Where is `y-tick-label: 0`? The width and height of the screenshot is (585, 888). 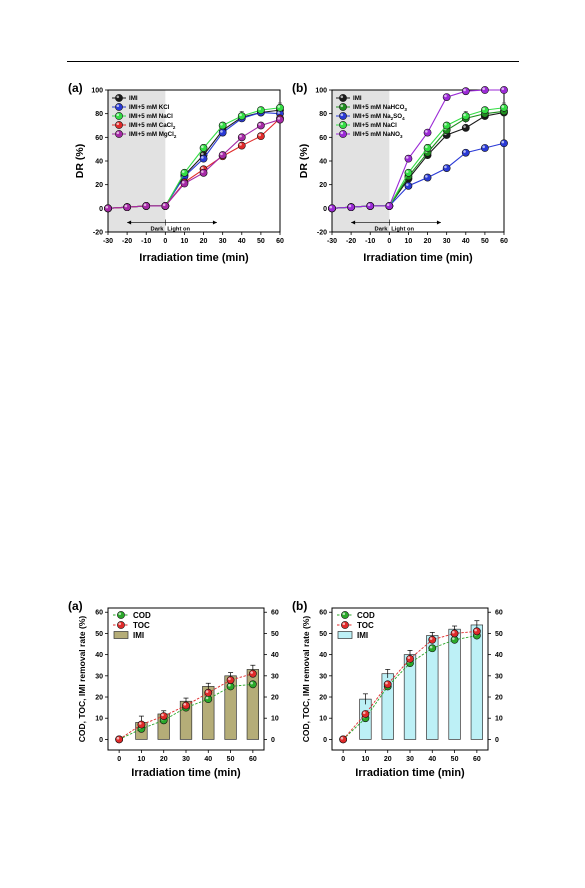
y-tick-label: 0 is located at coordinates (101, 209).